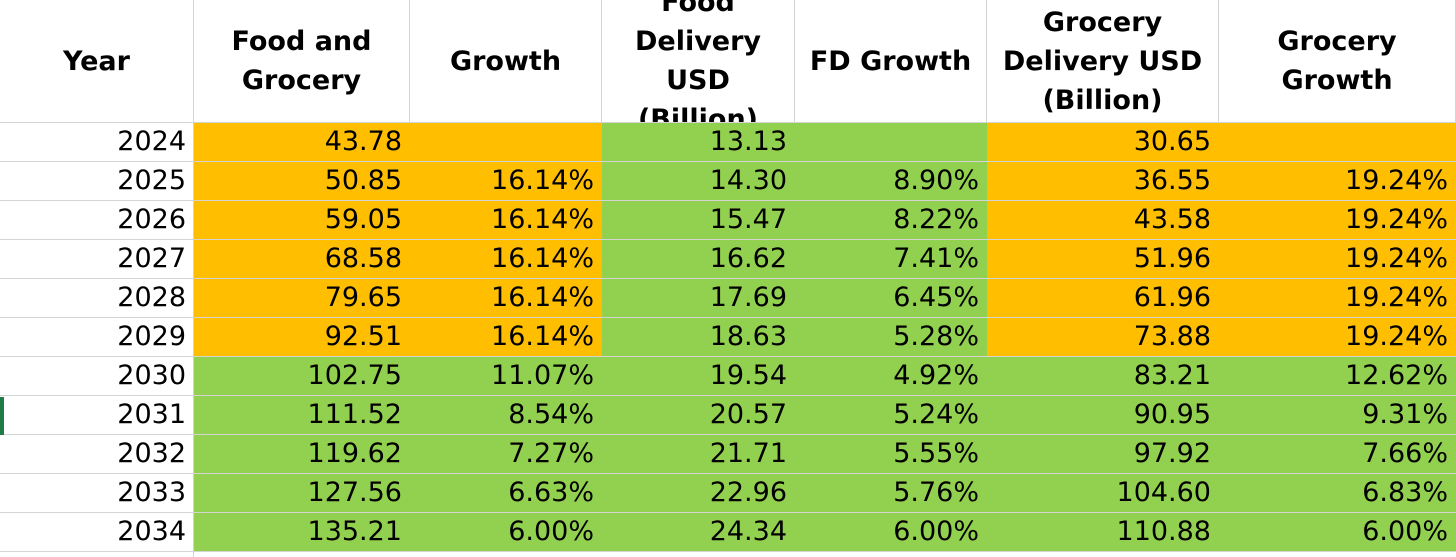 The height and width of the screenshot is (557, 1456). Describe the element at coordinates (506, 141) in the screenshot. I see `cell-growth` at that location.